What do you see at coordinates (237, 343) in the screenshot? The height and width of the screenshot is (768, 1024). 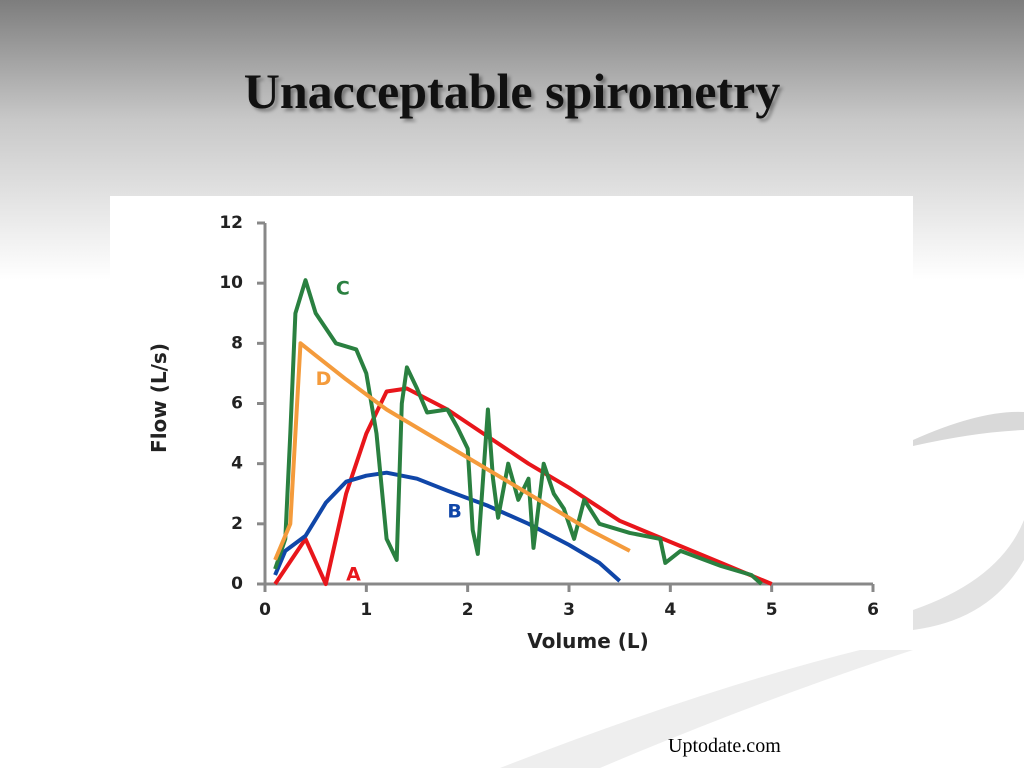 I see `y-tick-label: 8` at bounding box center [237, 343].